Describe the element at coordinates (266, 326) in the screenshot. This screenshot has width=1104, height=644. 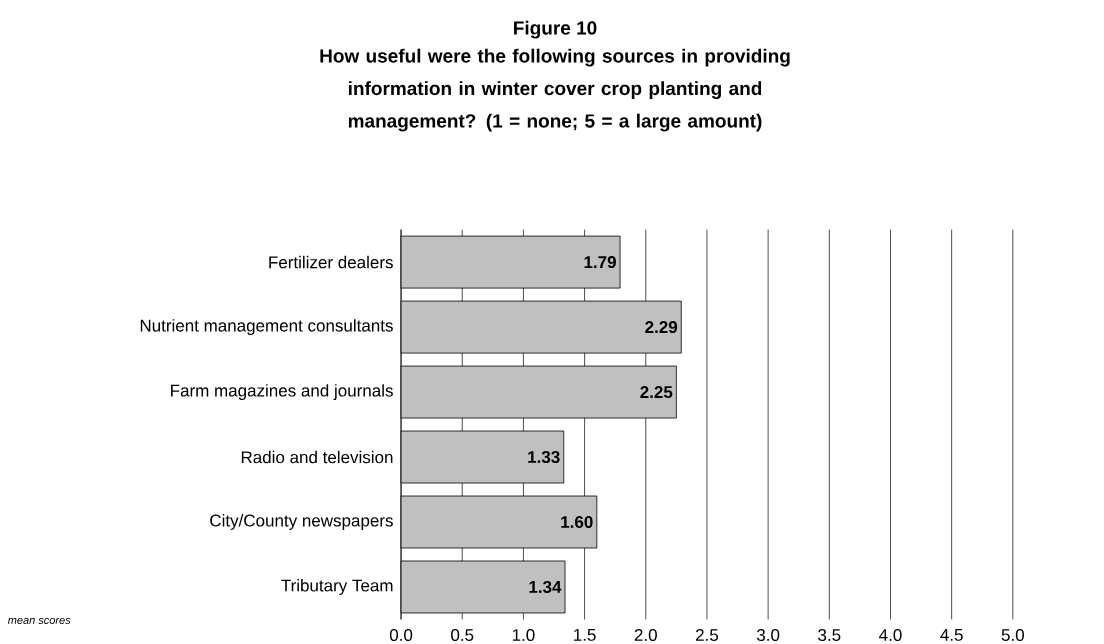
I see `y-tick-label: Nutrient management consultants` at that location.